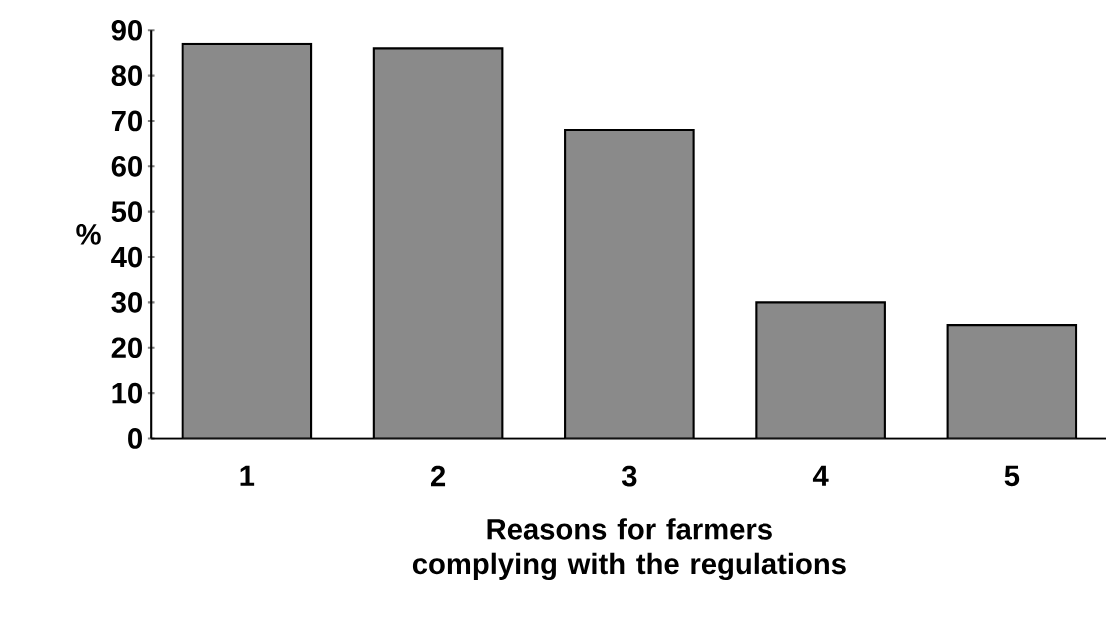 The image size is (1106, 620). I want to click on y-tick-label: 50, so click(126, 212).